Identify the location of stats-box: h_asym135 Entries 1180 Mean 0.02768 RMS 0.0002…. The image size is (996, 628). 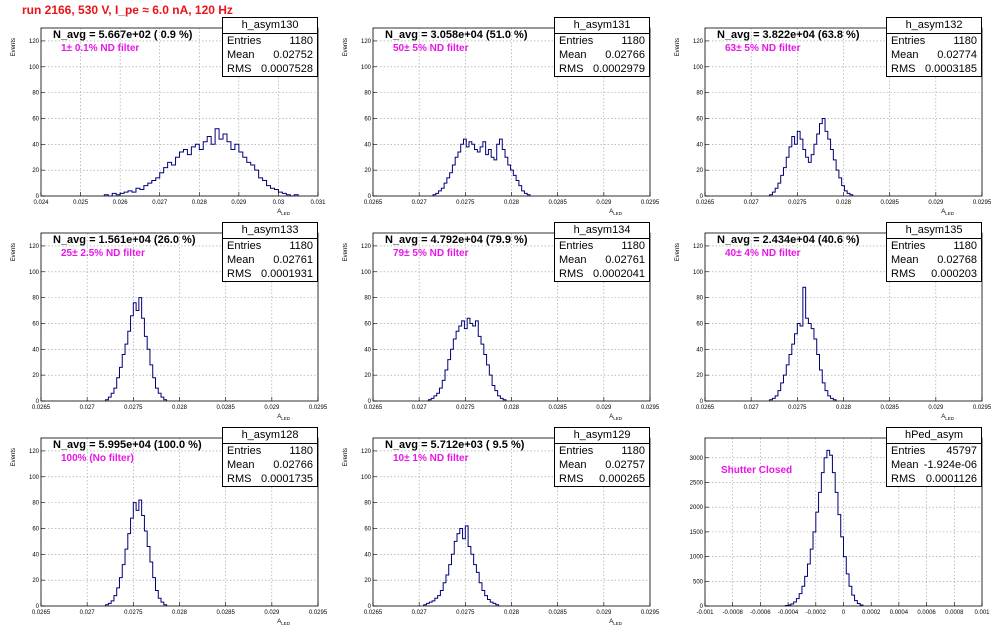
(934, 252).